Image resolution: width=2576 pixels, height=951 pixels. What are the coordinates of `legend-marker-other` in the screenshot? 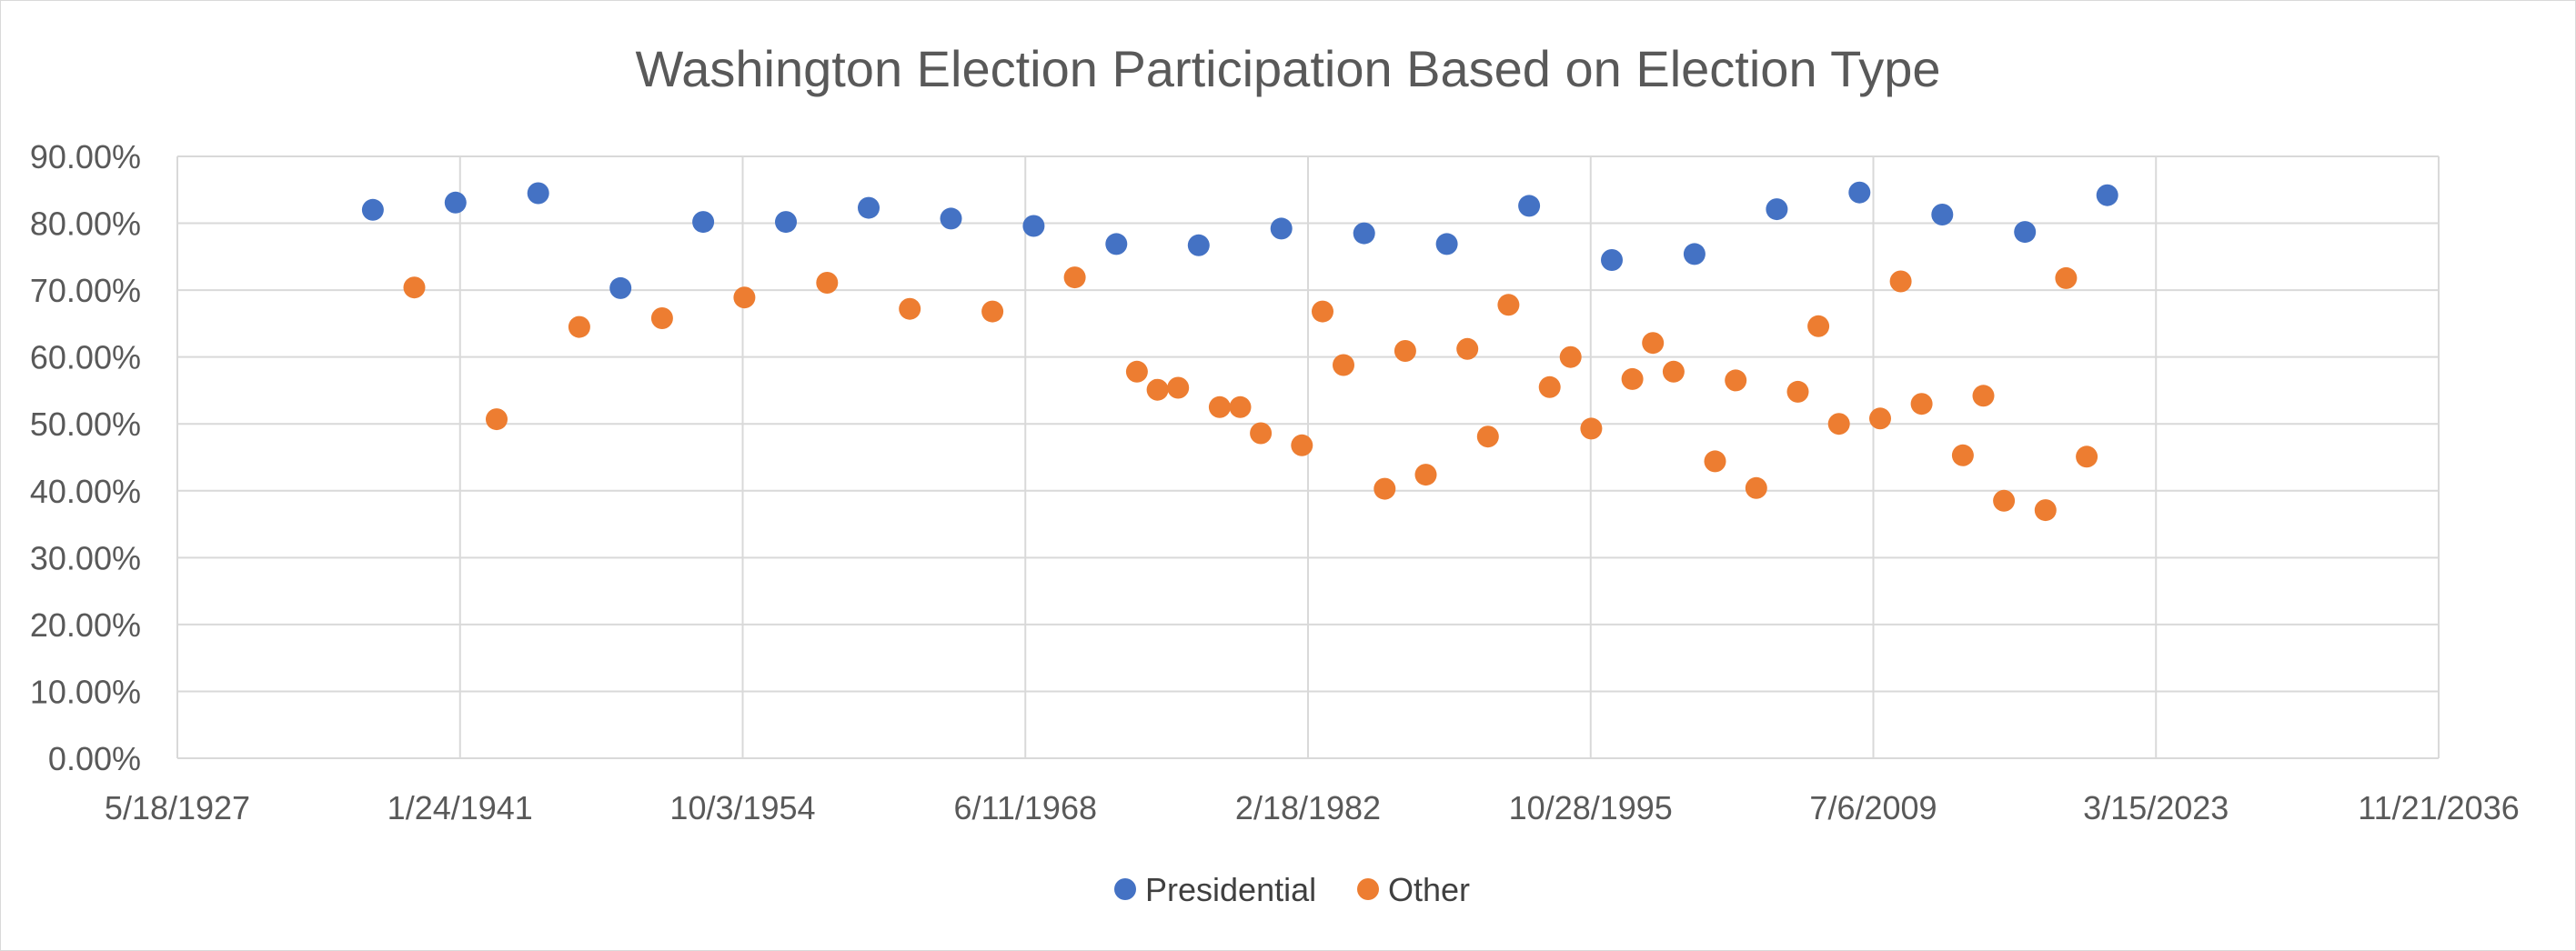 It's located at (1368, 889).